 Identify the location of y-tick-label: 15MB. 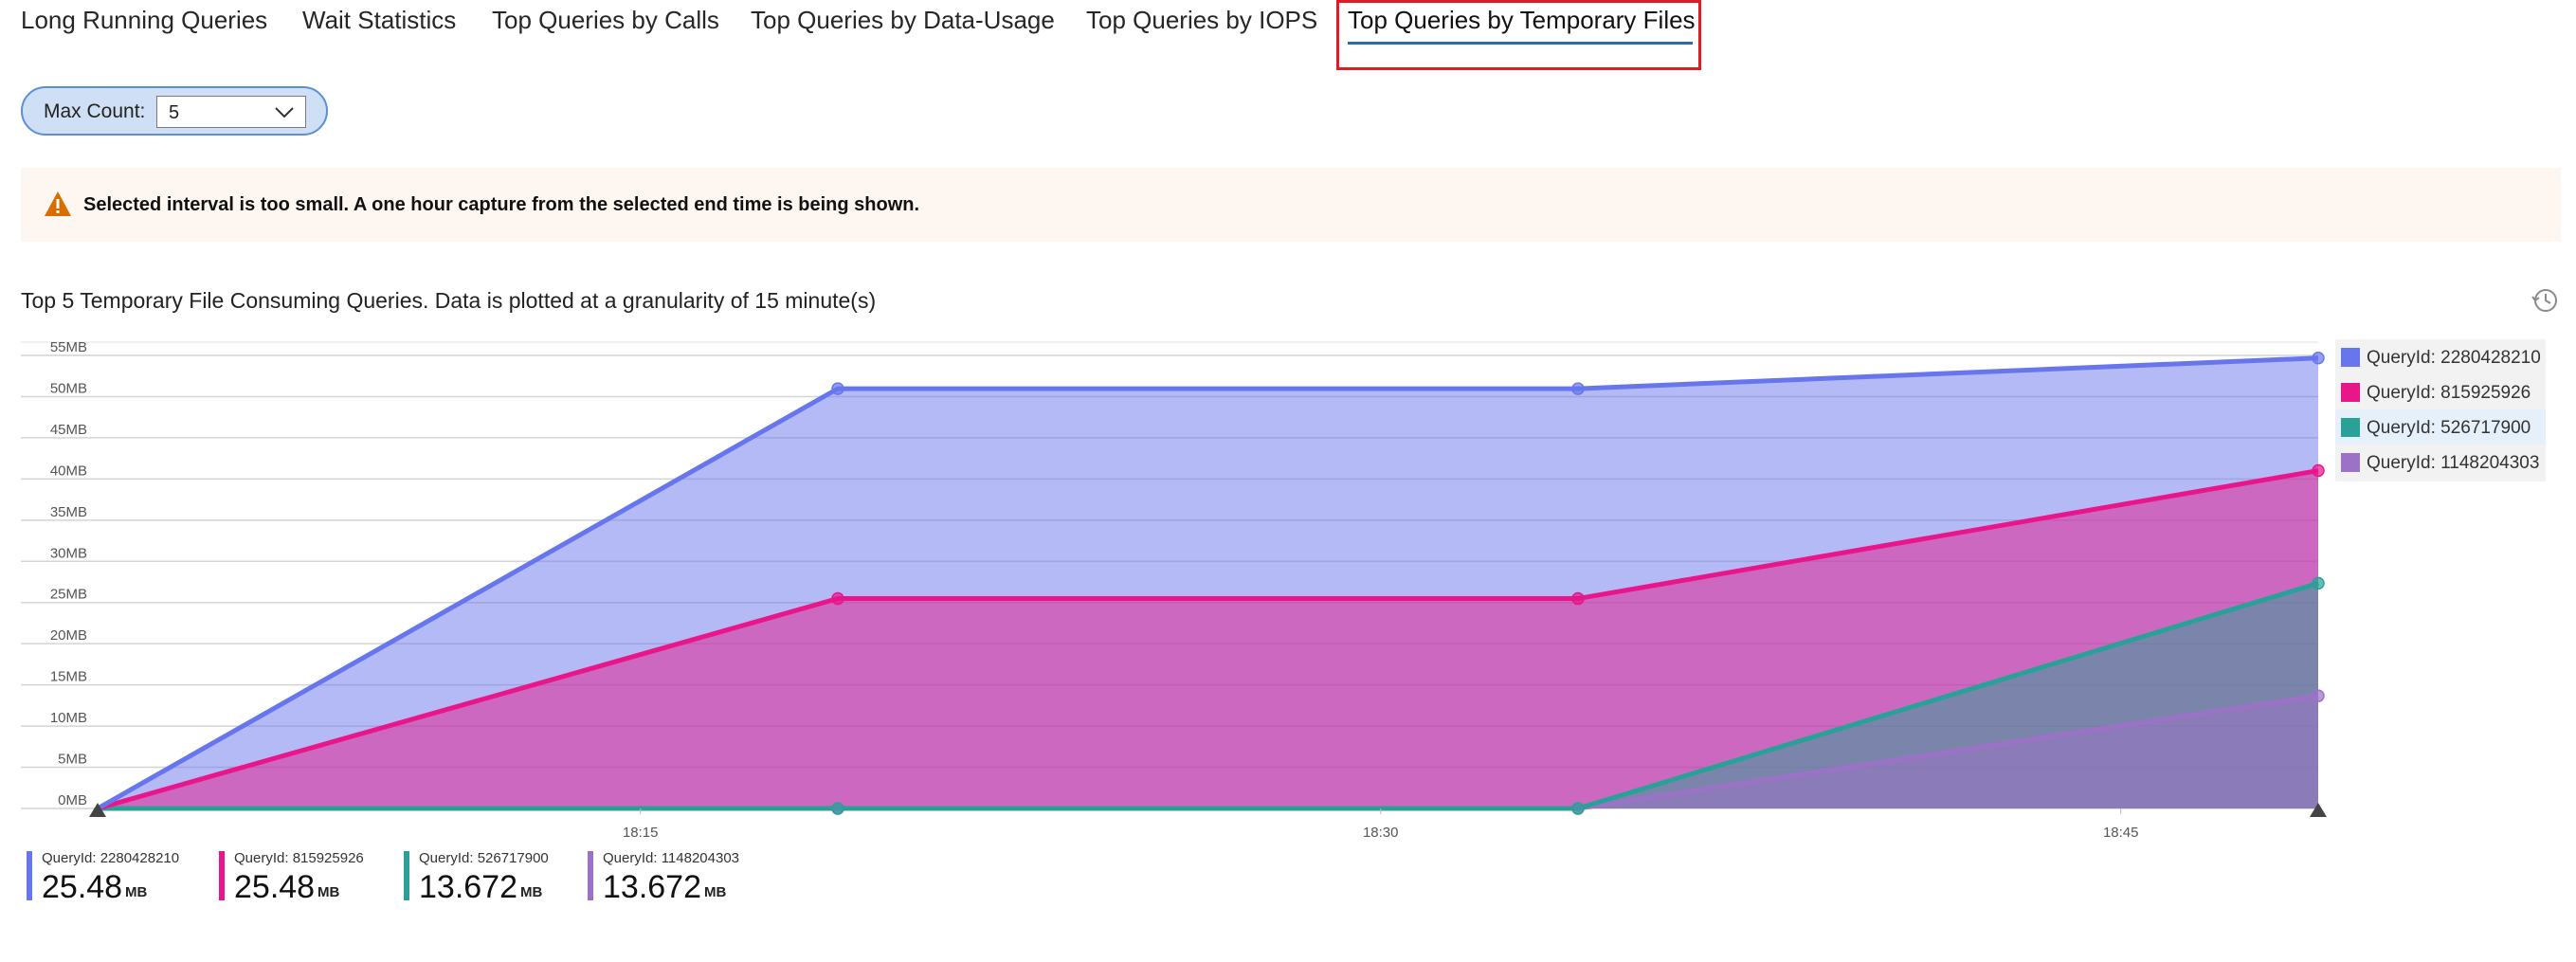
(68, 677).